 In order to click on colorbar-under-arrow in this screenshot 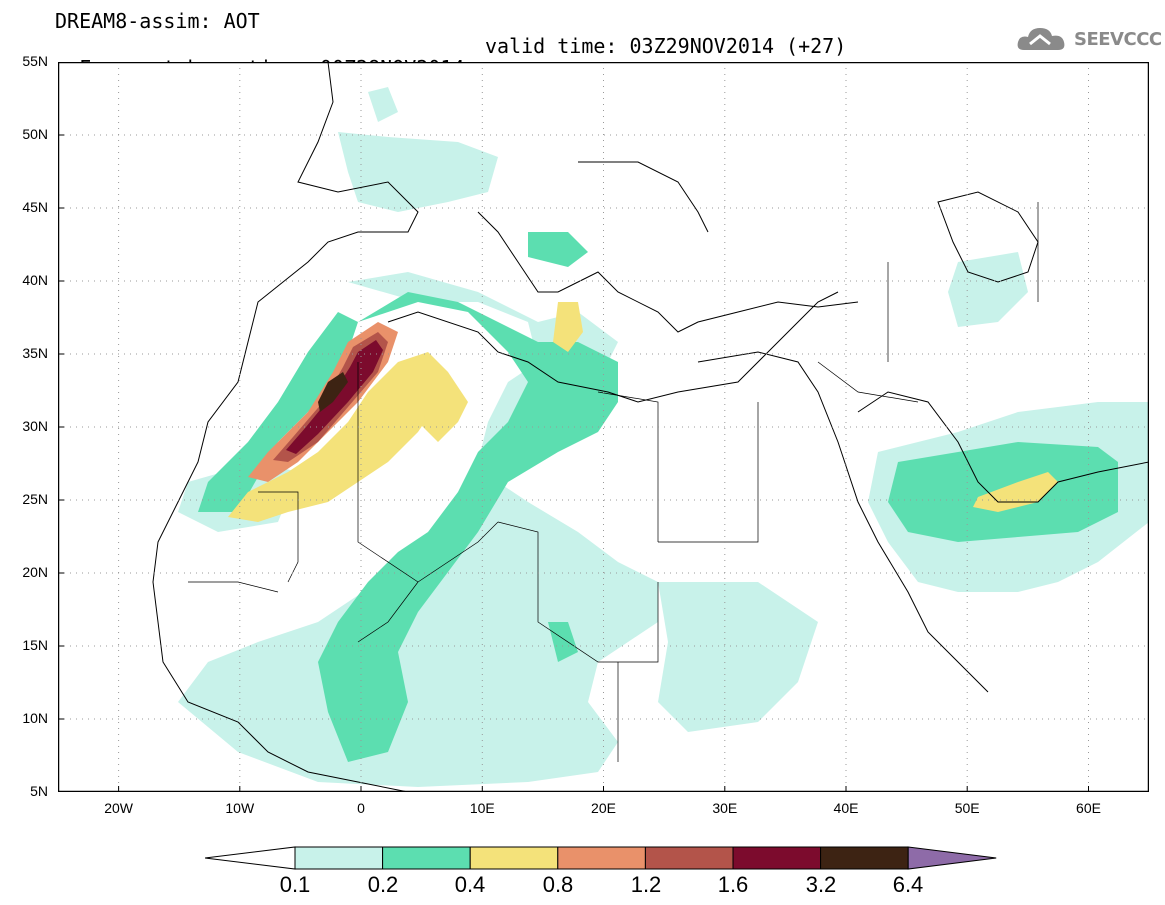, I will do `click(250, 858)`.